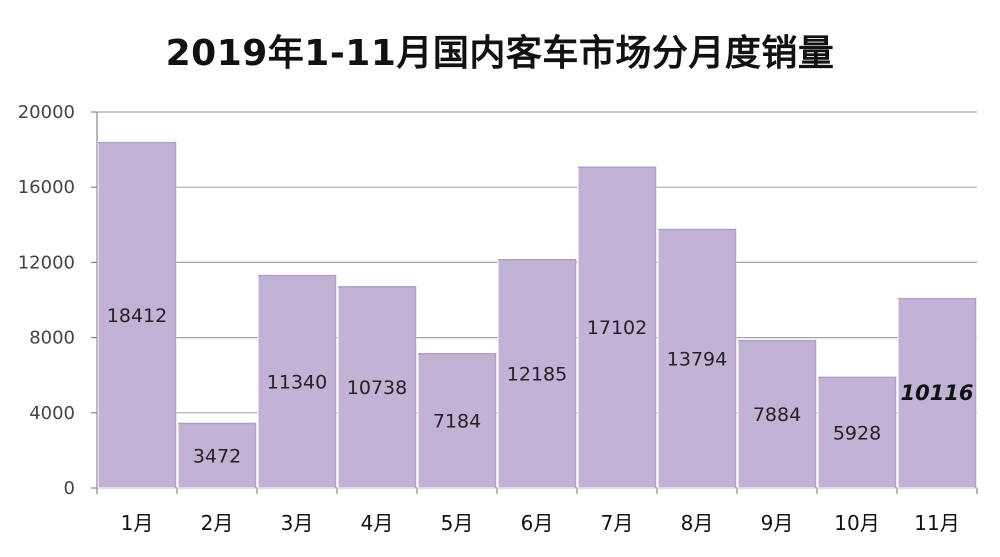 This screenshot has width=1000, height=557. Describe the element at coordinates (46, 262) in the screenshot. I see `y-tick-label: 12000` at that location.